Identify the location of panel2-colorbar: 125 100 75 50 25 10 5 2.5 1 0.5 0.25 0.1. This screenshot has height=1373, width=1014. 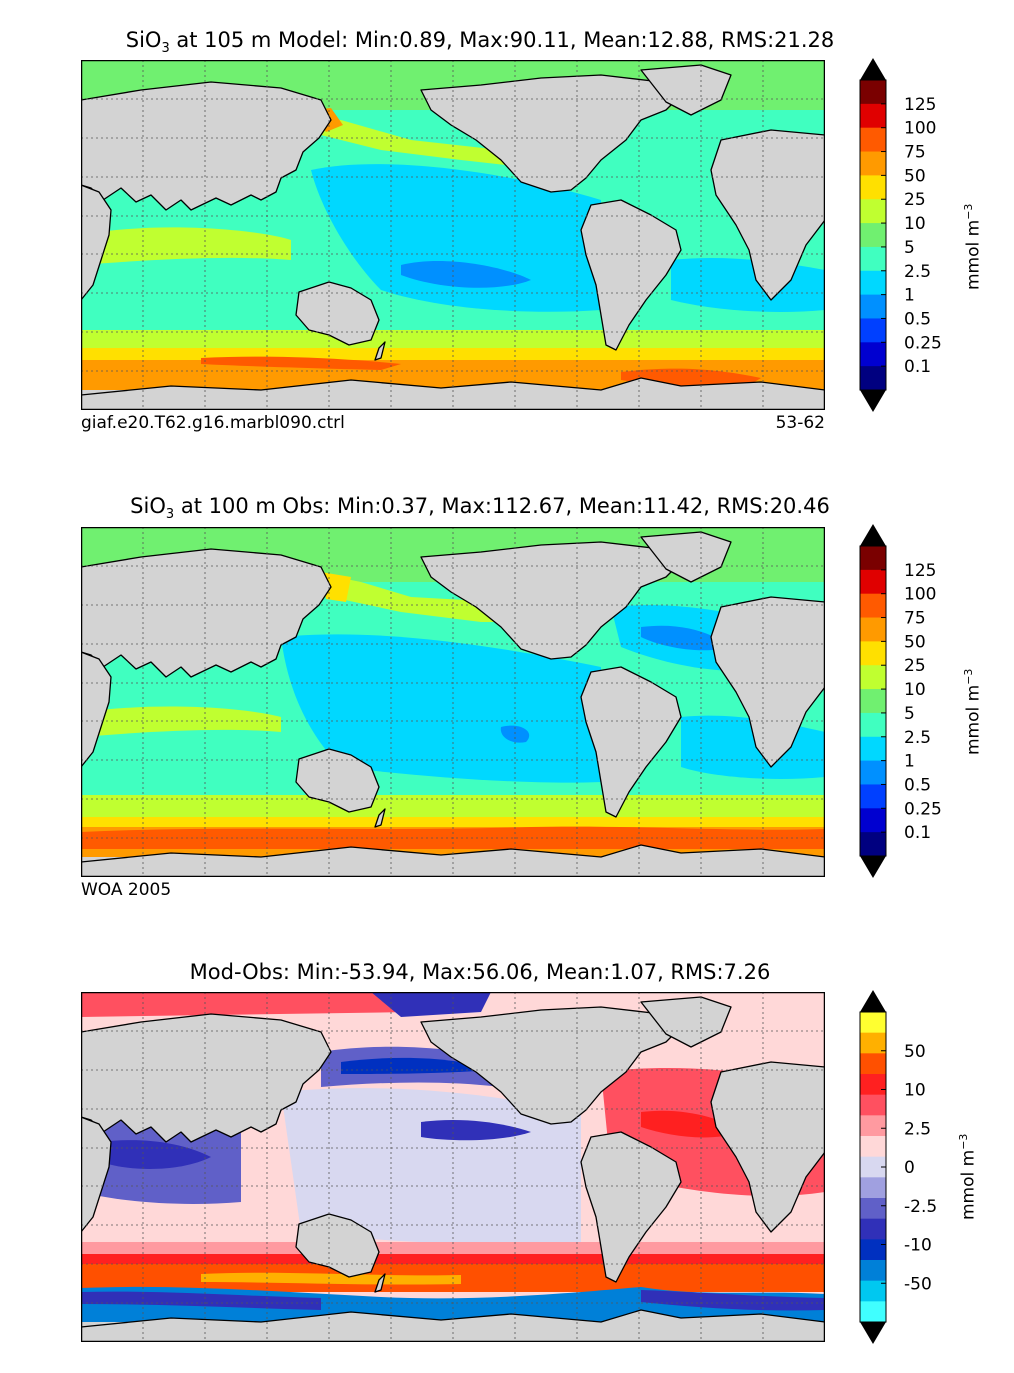
(900, 701).